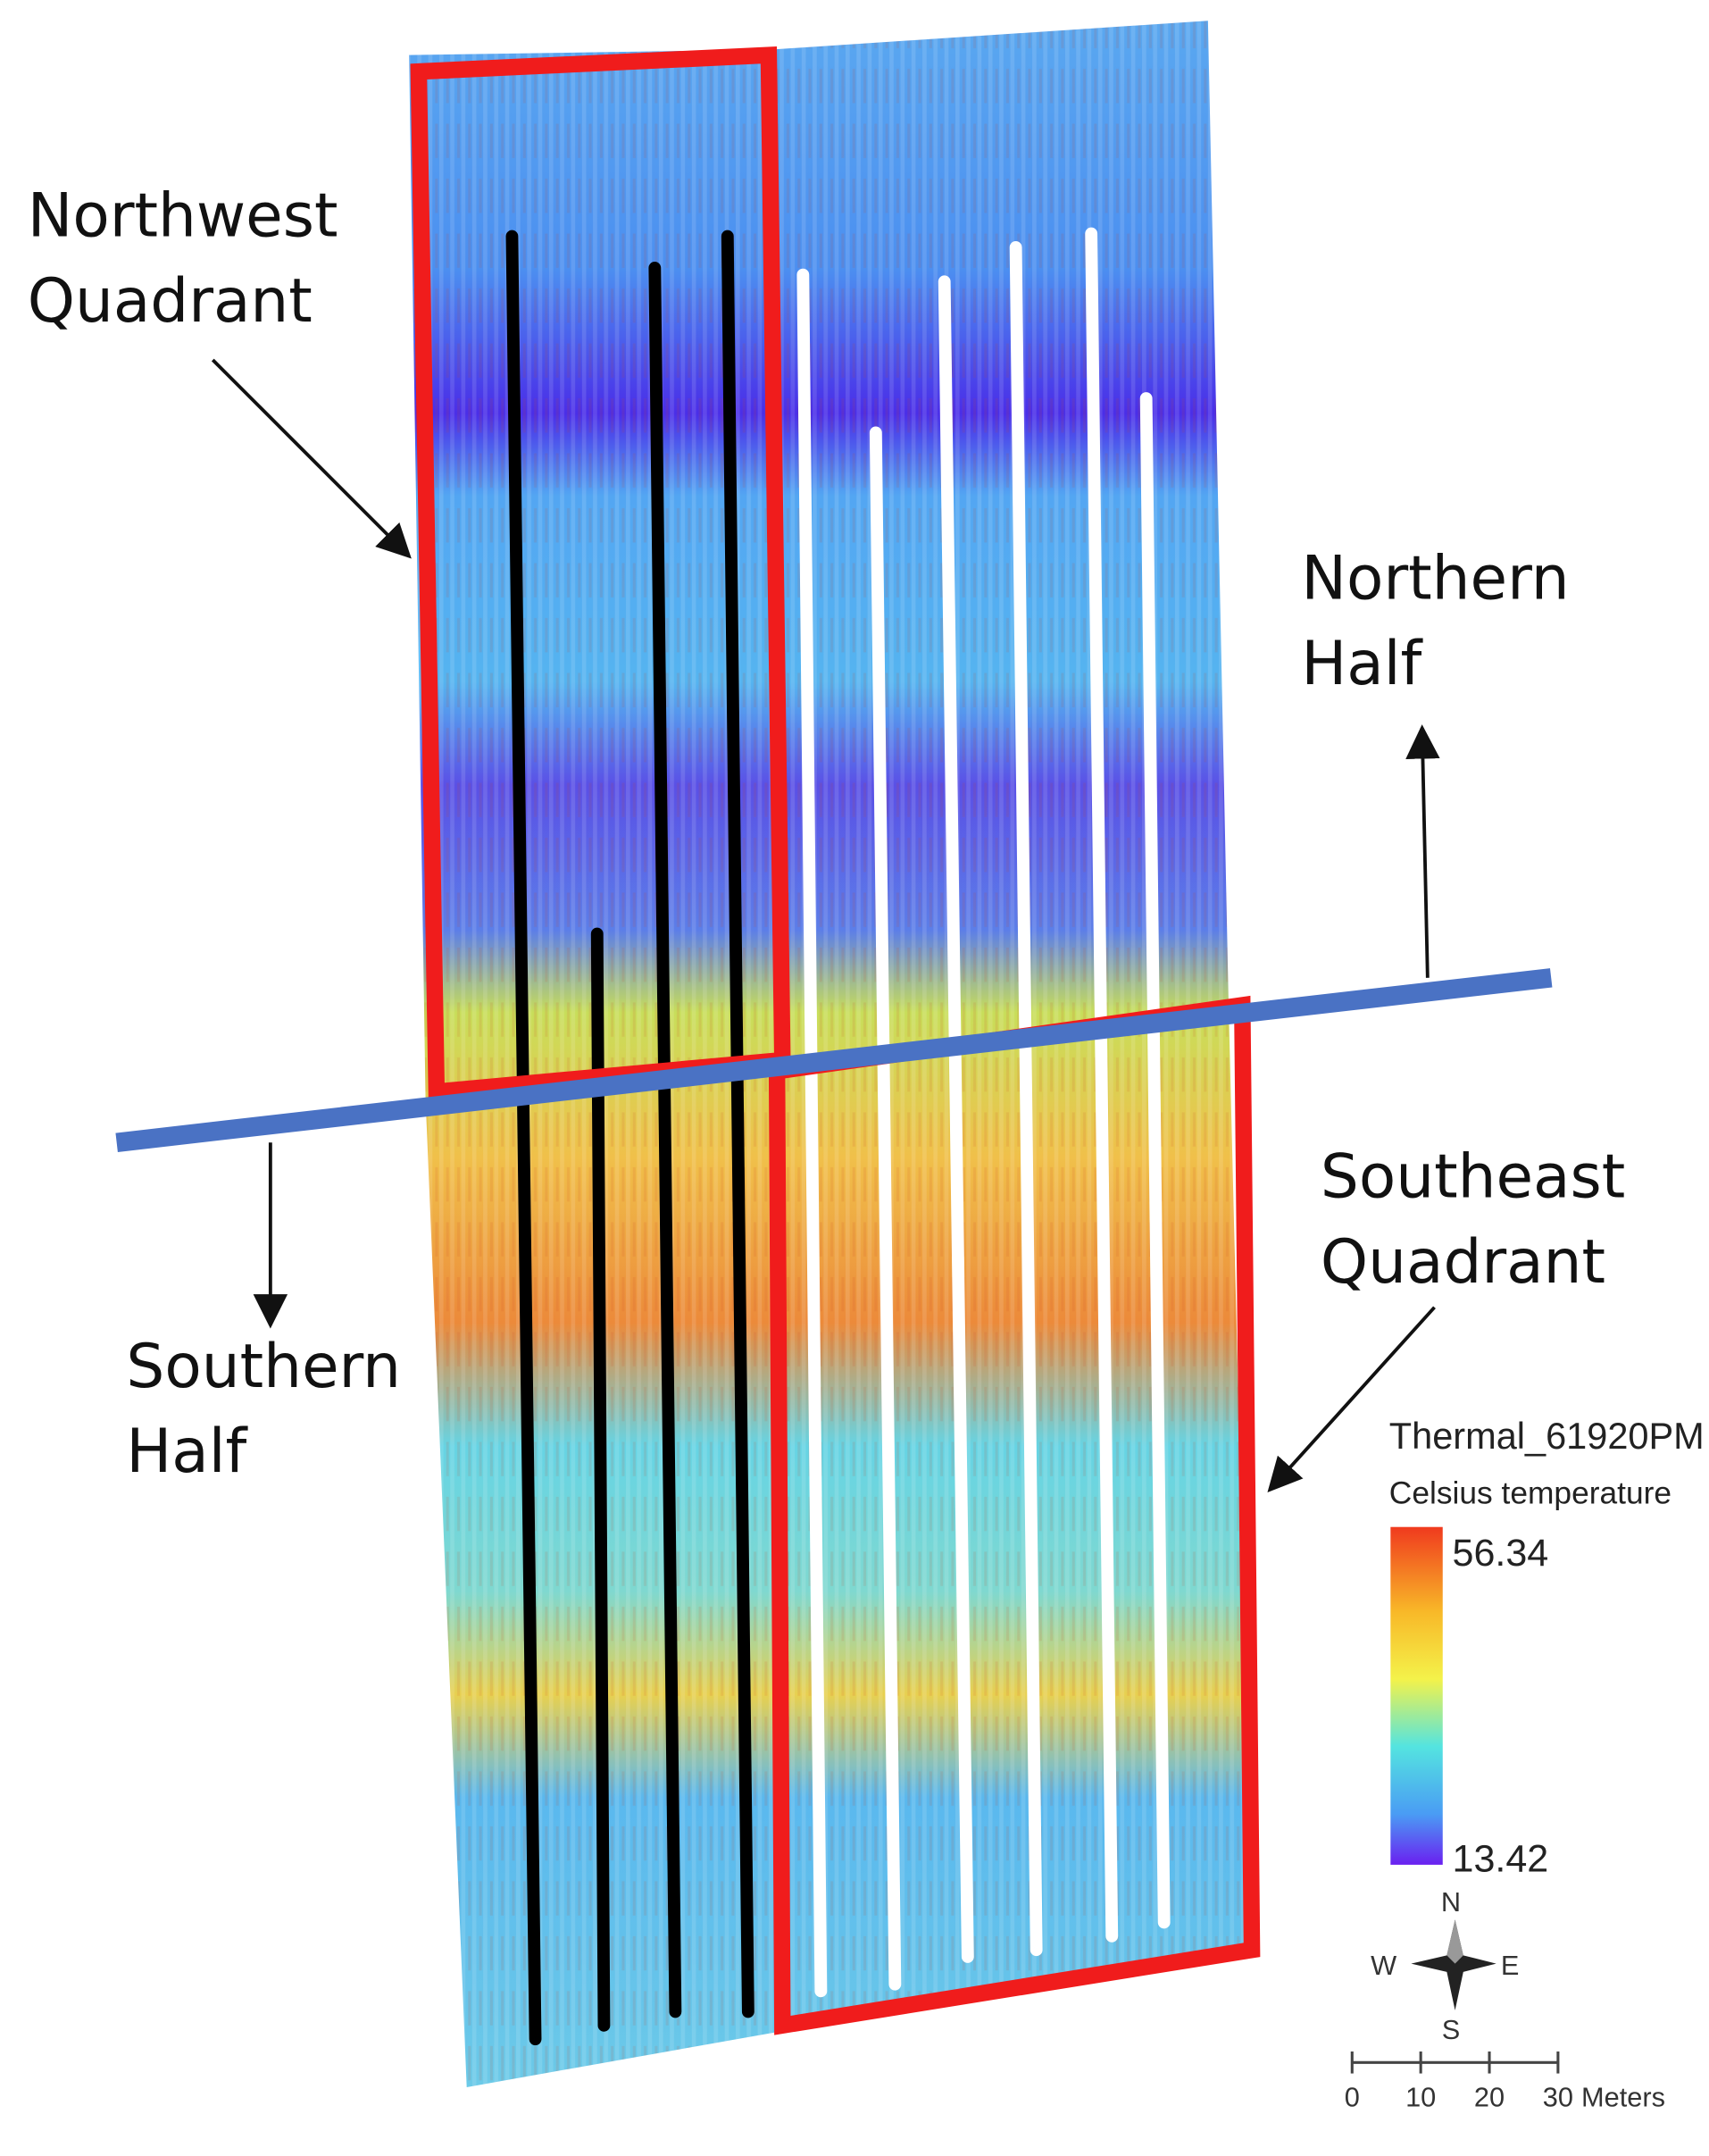 Image resolution: width=1709 pixels, height=2156 pixels. What do you see at coordinates (1473, 1176) in the screenshot?
I see `annotation: Southeast` at bounding box center [1473, 1176].